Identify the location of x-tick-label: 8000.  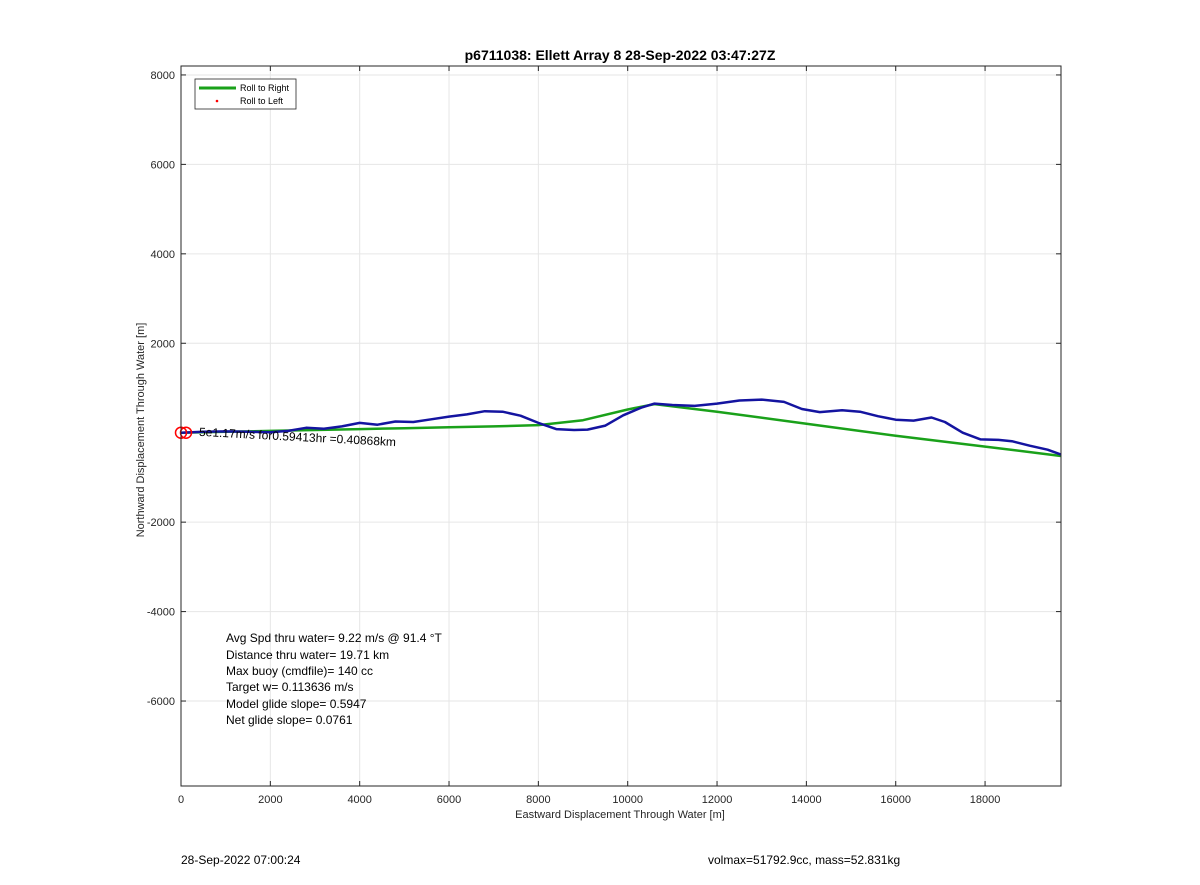
(538, 800).